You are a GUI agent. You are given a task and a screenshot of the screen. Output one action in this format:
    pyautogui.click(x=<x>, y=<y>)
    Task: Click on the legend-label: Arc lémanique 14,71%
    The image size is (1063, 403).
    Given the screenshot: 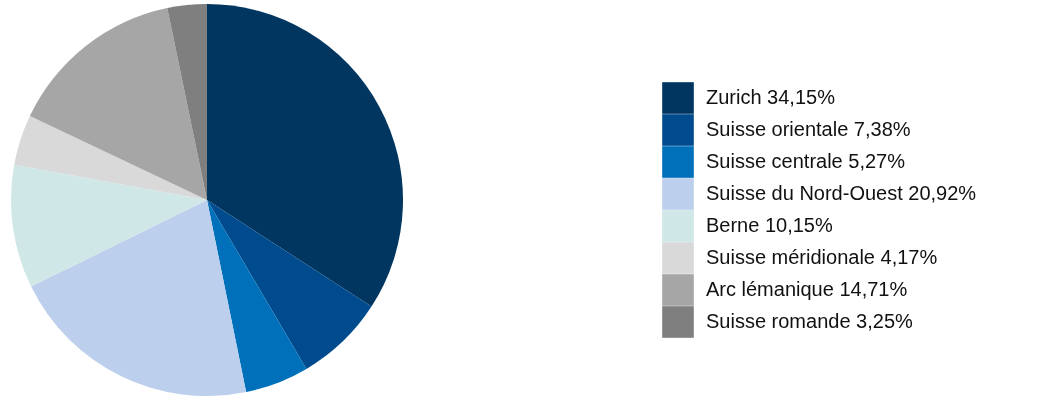 What is the action you would take?
    pyautogui.click(x=807, y=289)
    